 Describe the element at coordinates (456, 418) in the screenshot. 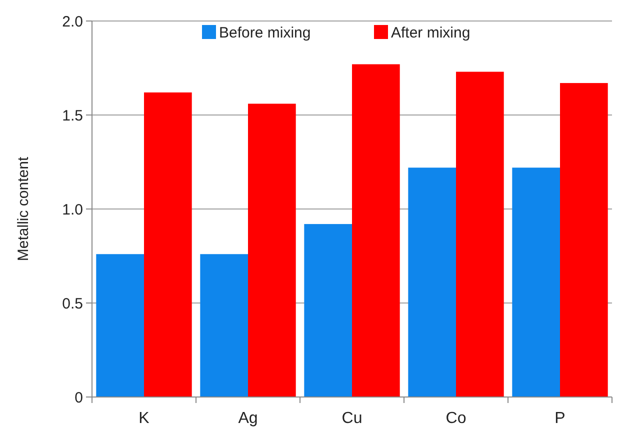

I see `x-tick-label: Co` at that location.